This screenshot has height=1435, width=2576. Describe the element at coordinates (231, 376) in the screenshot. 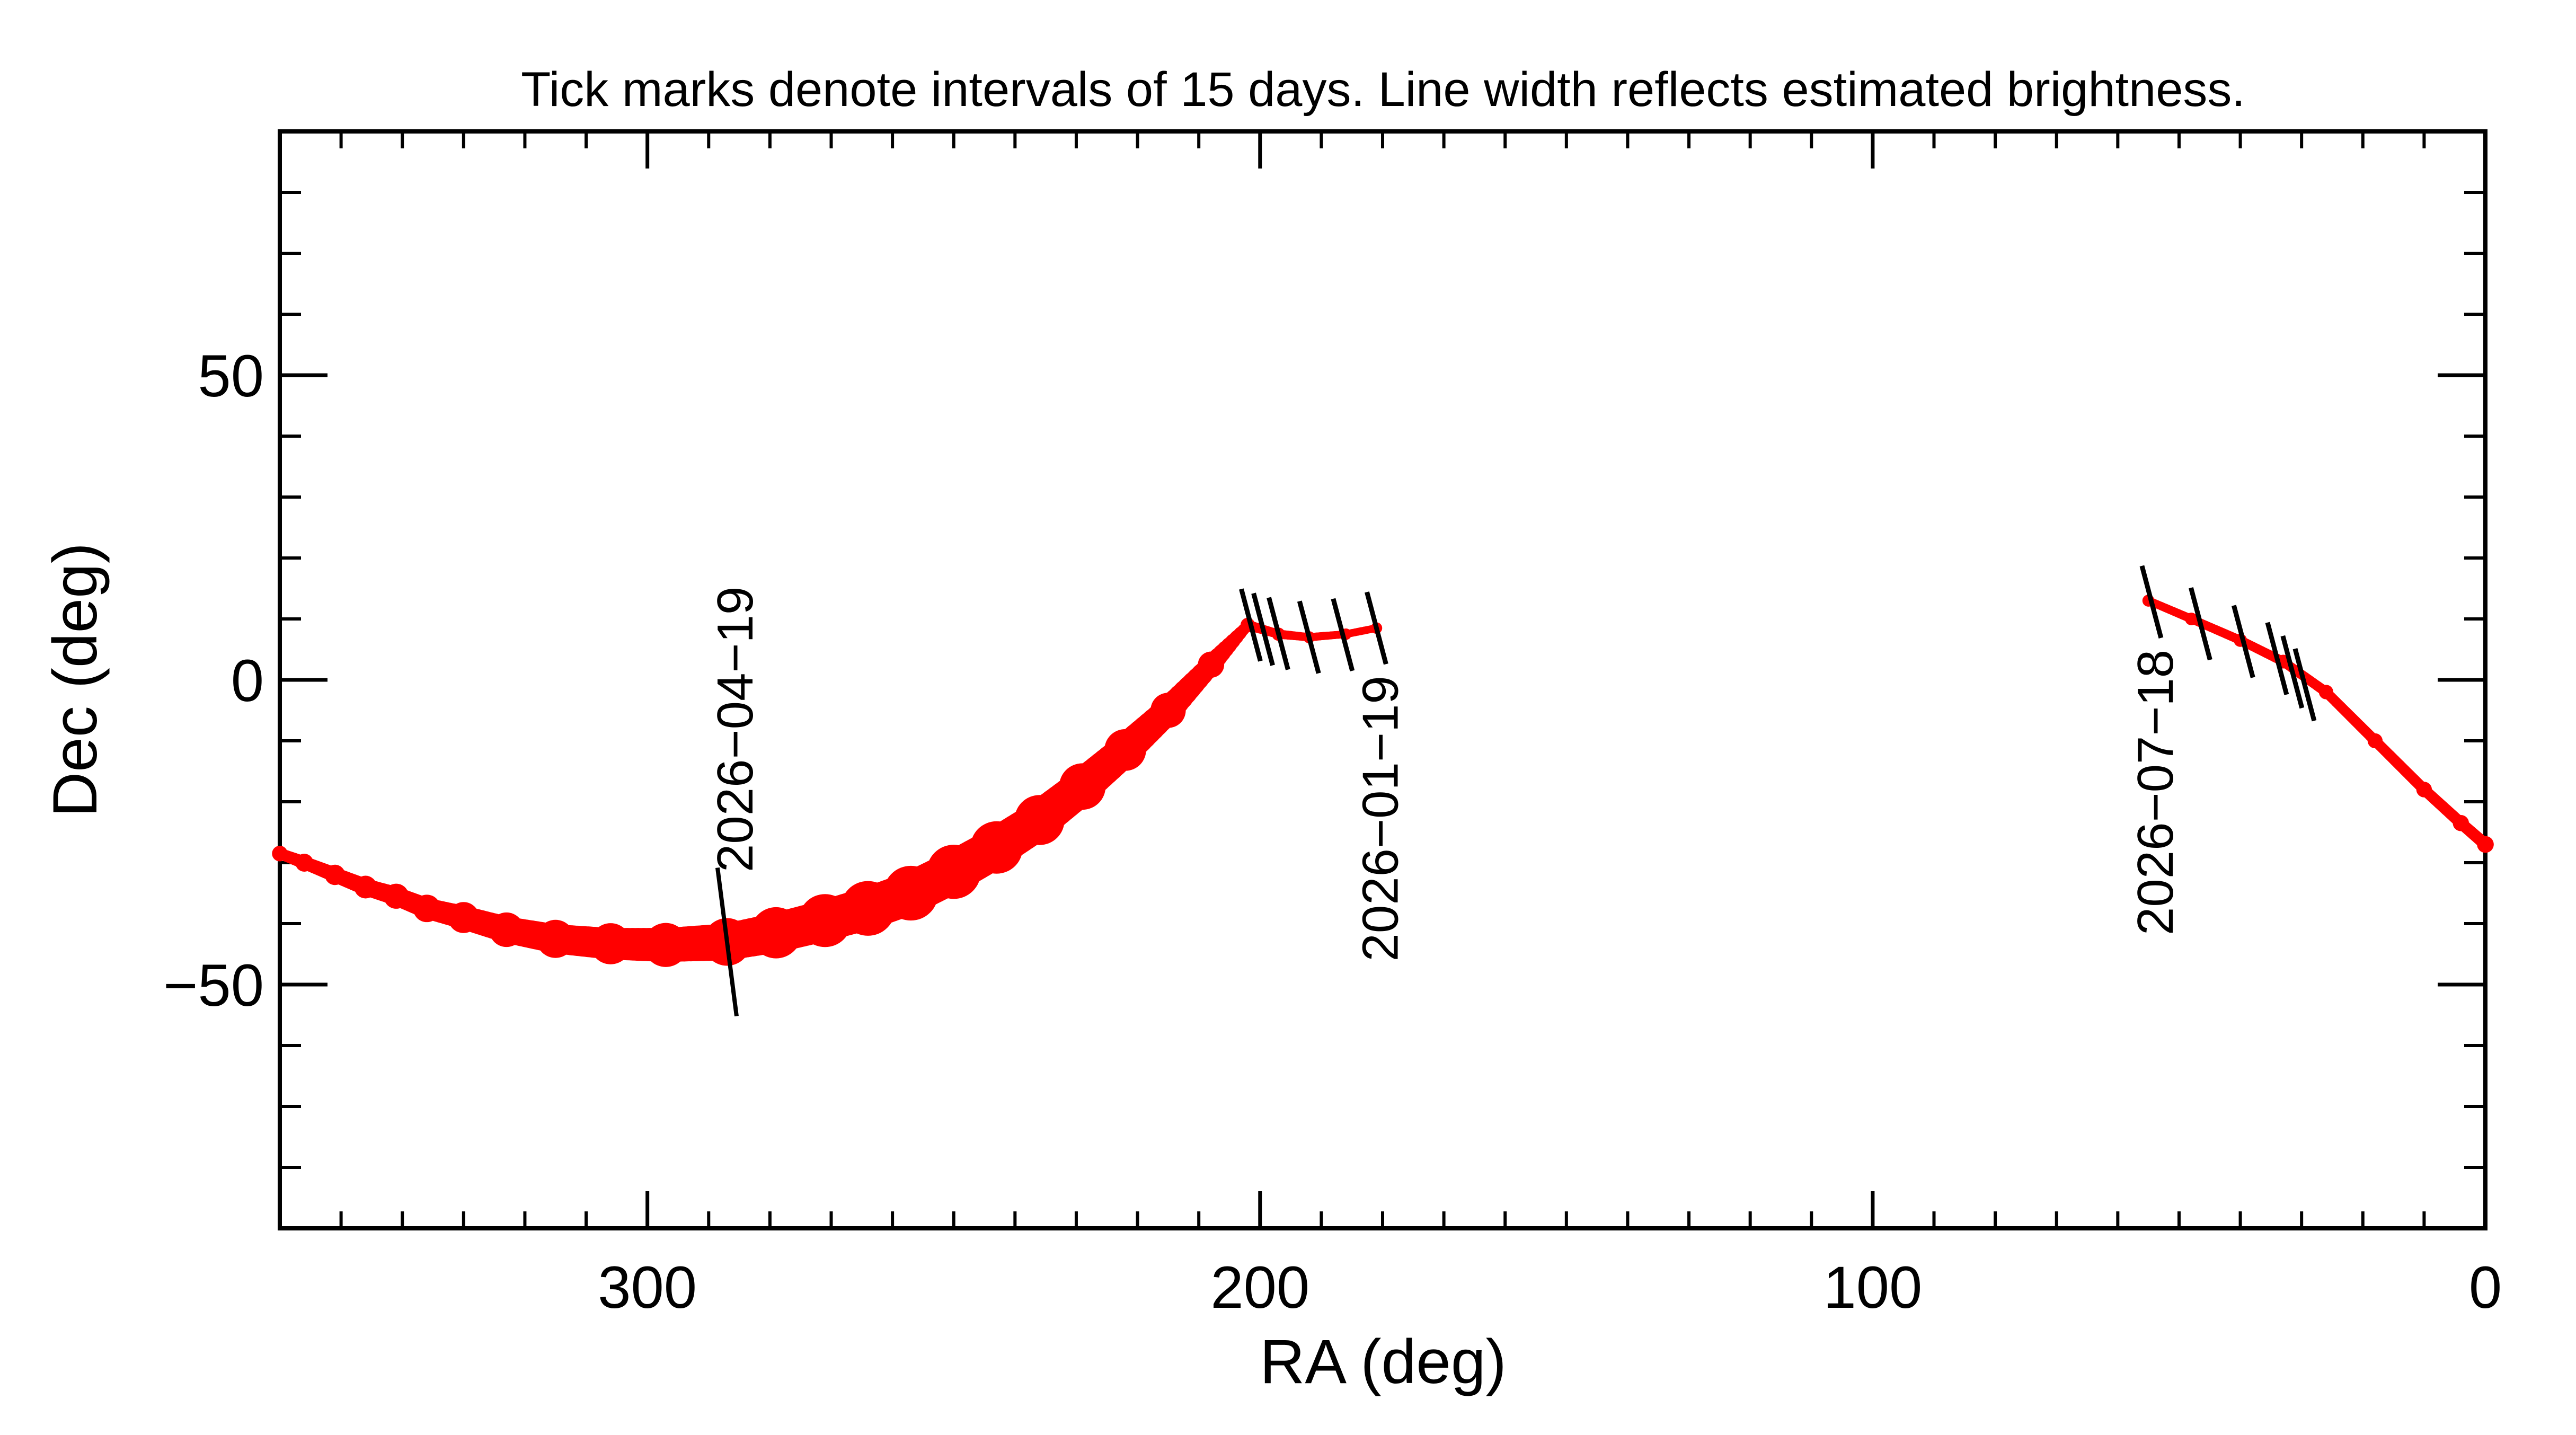

I see `y-tick-label: 50` at that location.